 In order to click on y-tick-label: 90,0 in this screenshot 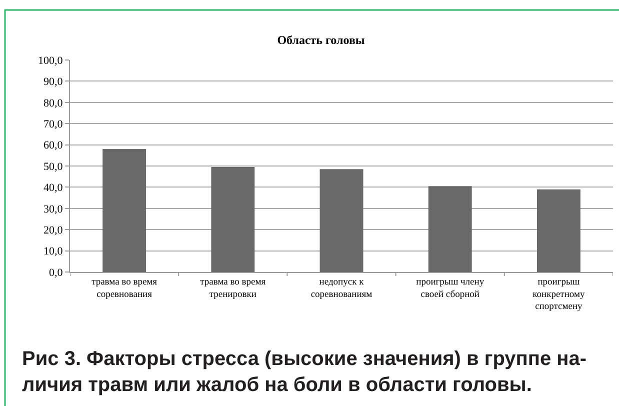, I will do `click(54, 82)`.